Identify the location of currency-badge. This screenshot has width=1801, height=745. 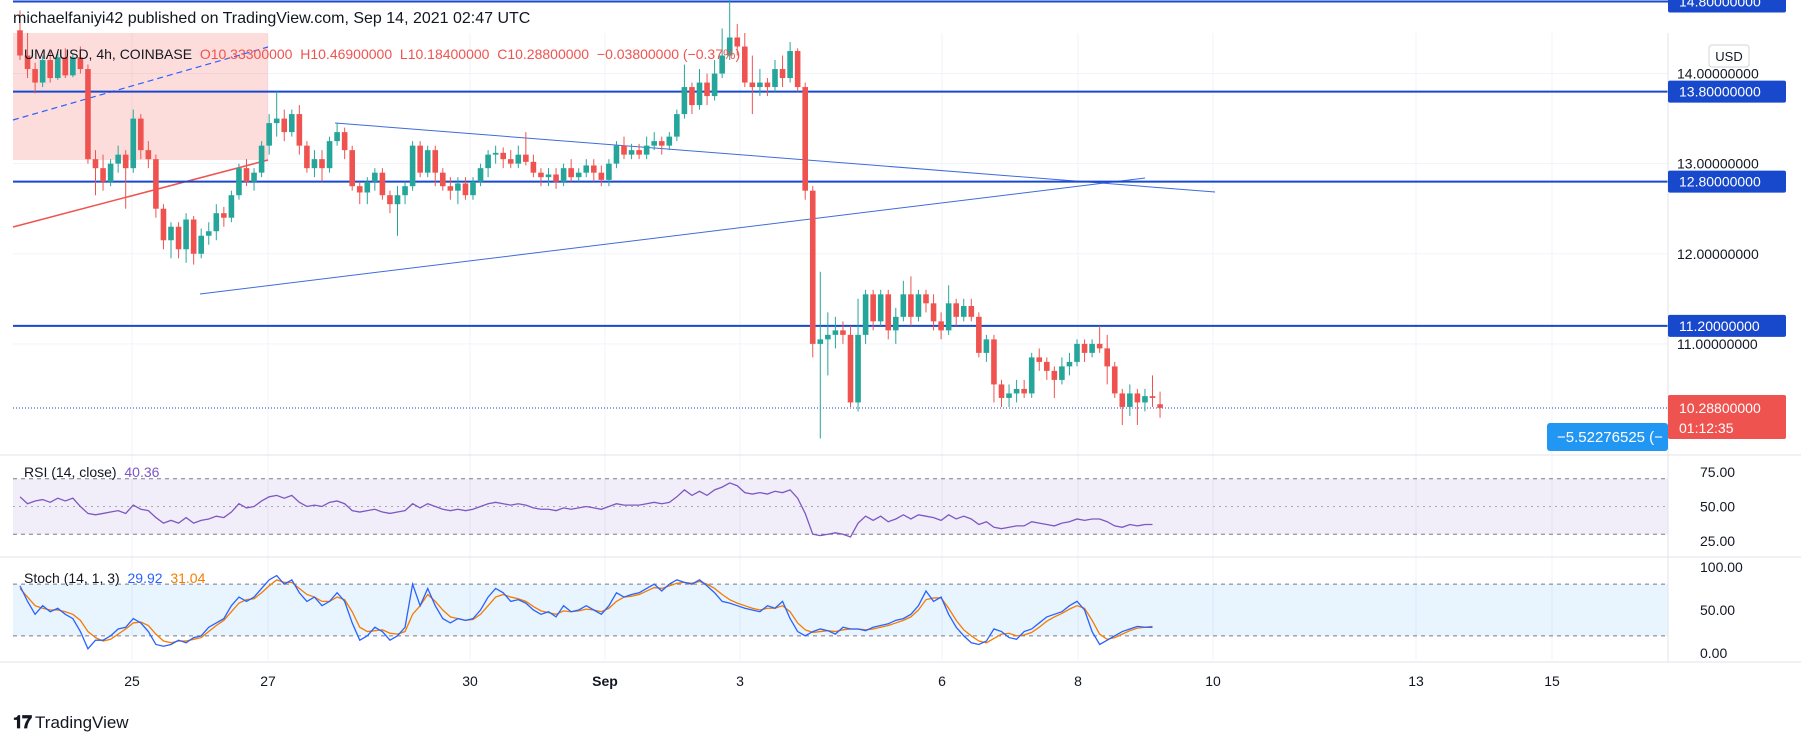
(1729, 56).